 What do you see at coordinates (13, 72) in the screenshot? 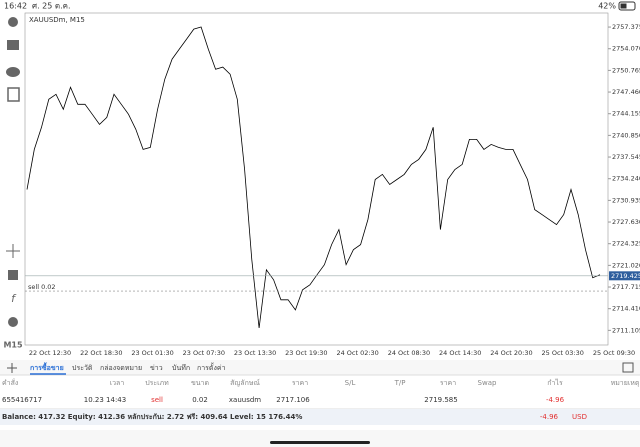
I see `chat-icon` at bounding box center [13, 72].